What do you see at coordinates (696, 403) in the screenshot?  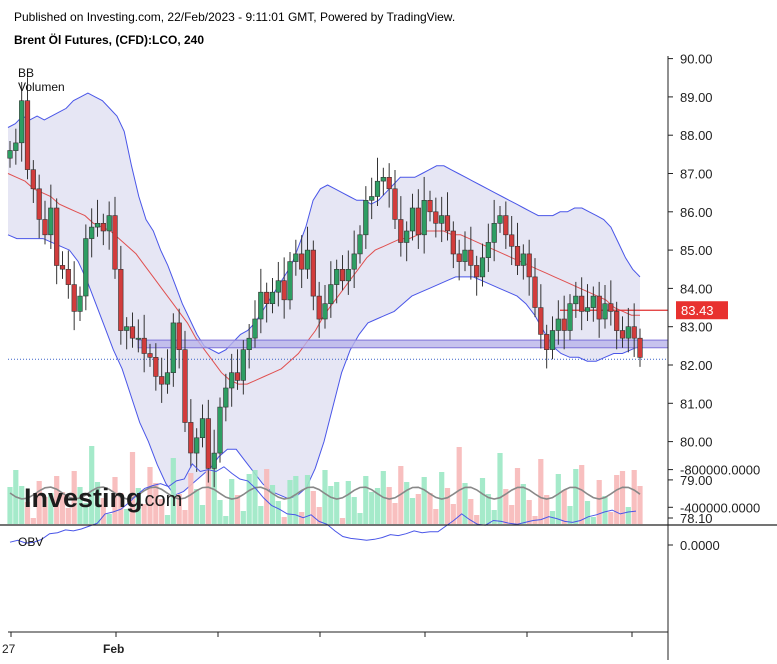 I see `price-tick-label: 81.00` at bounding box center [696, 403].